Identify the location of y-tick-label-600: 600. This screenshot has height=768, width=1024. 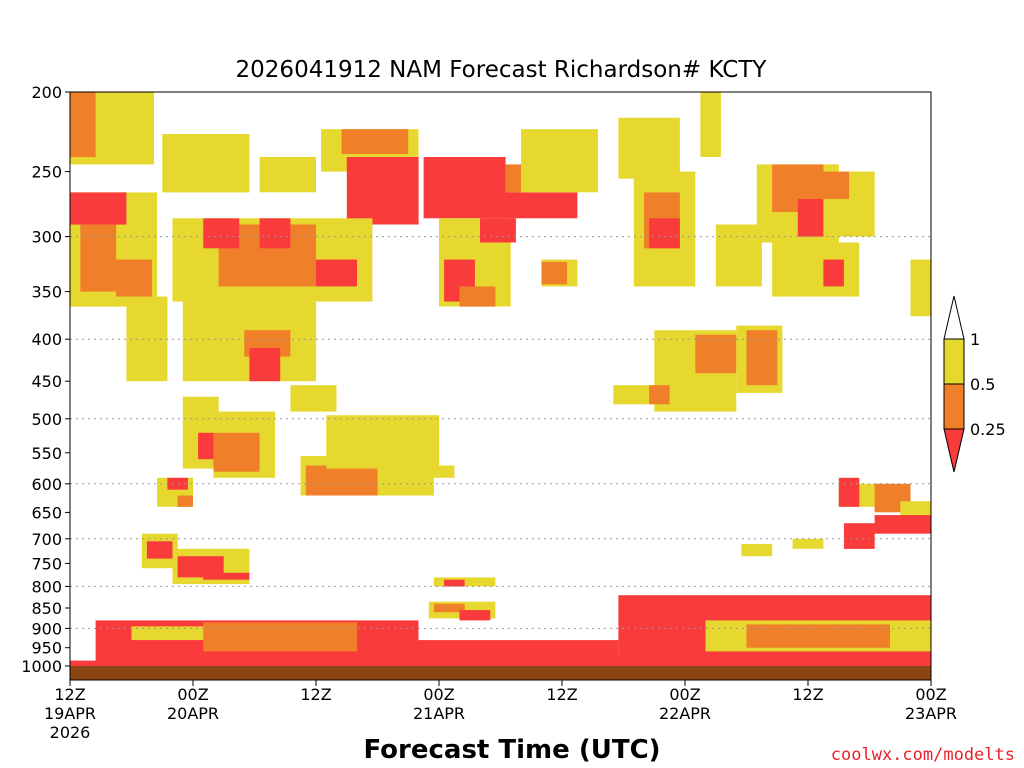
(46, 484).